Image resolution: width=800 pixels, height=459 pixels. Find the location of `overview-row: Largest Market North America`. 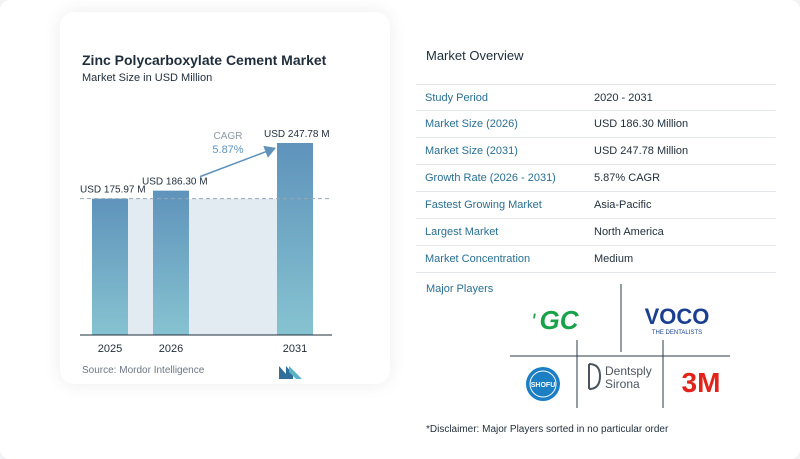

overview-row: Largest Market North America is located at coordinates (596, 232).